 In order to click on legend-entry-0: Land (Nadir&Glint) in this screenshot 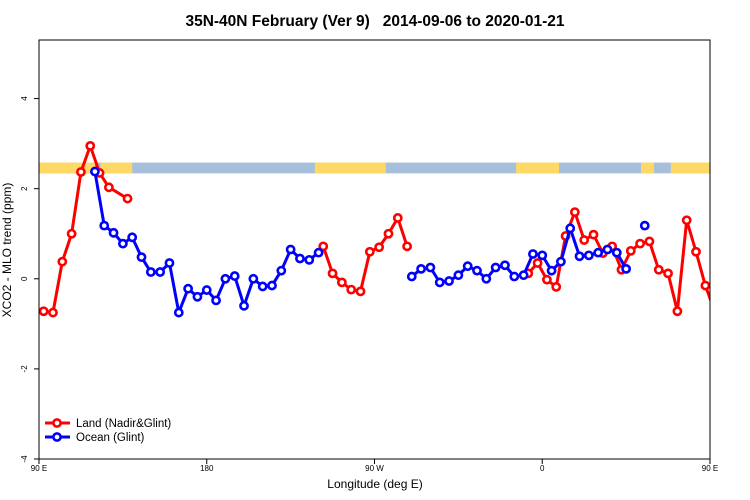, I will do `click(108, 424)`.